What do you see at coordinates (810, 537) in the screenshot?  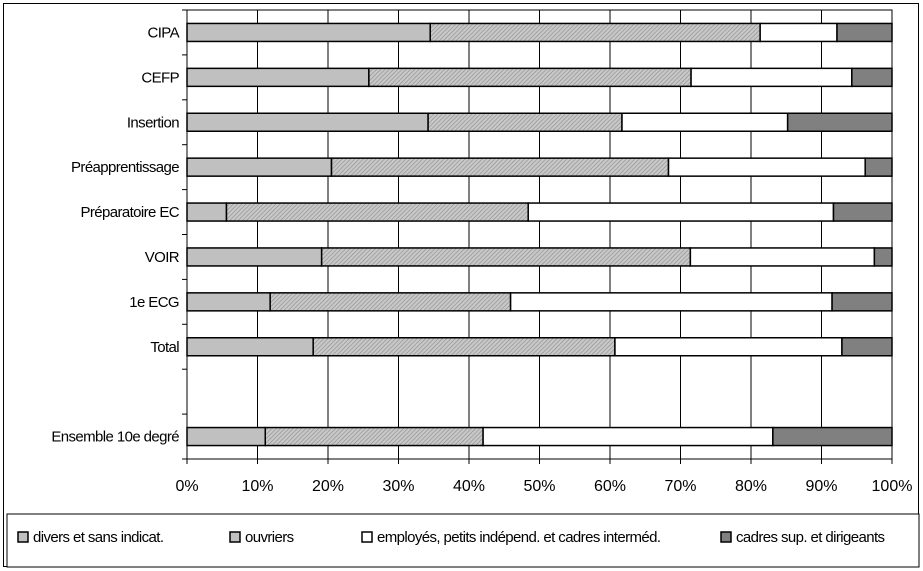 I see `legend-label: cadres sup. et dirigeants` at bounding box center [810, 537].